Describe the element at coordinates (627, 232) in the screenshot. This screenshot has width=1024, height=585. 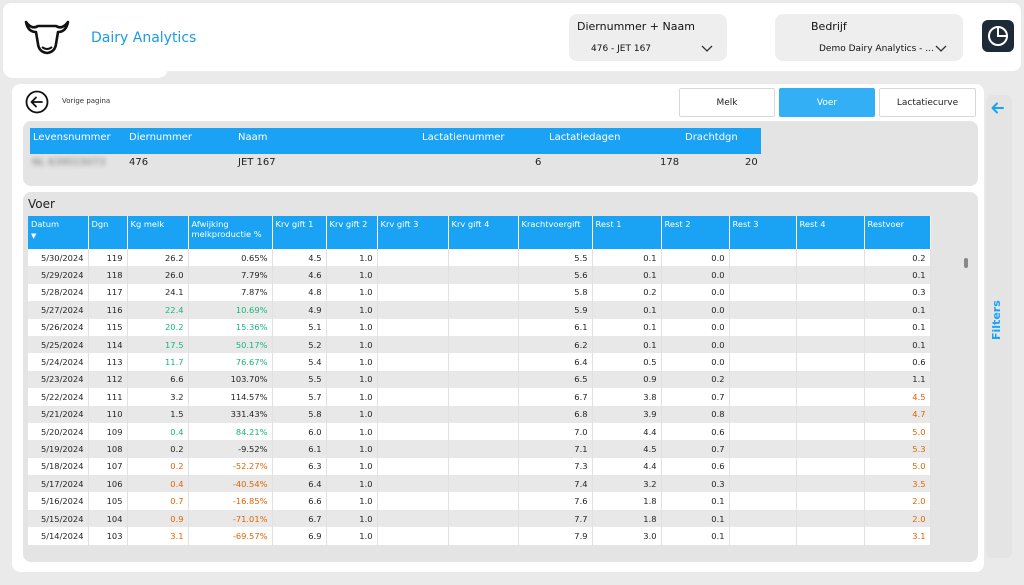
I see `column-header: Rest 1` at that location.